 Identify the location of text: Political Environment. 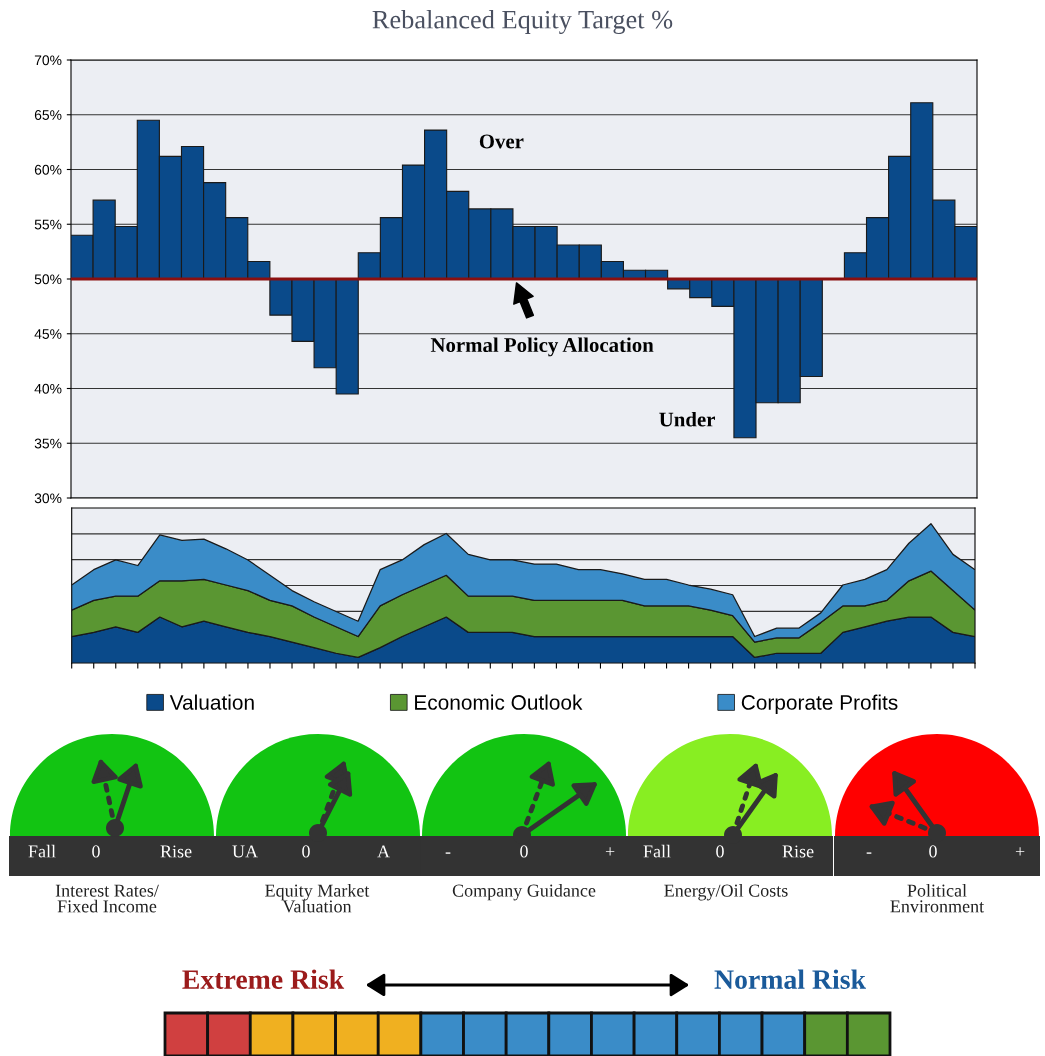
(937, 898).